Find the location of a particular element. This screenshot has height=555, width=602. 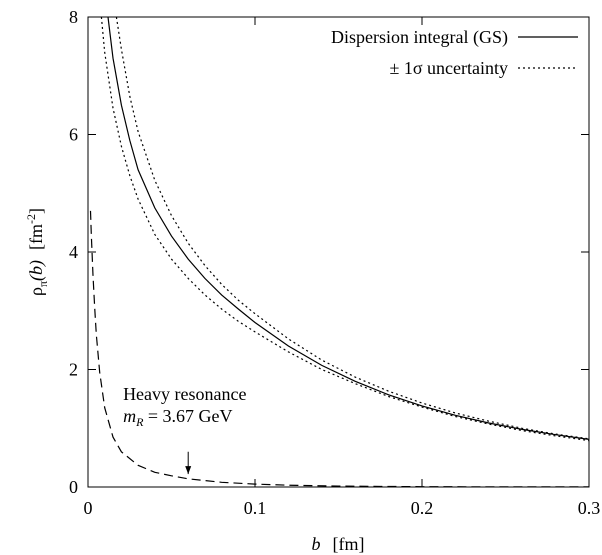

annotation-arrow-head is located at coordinates (188, 470).